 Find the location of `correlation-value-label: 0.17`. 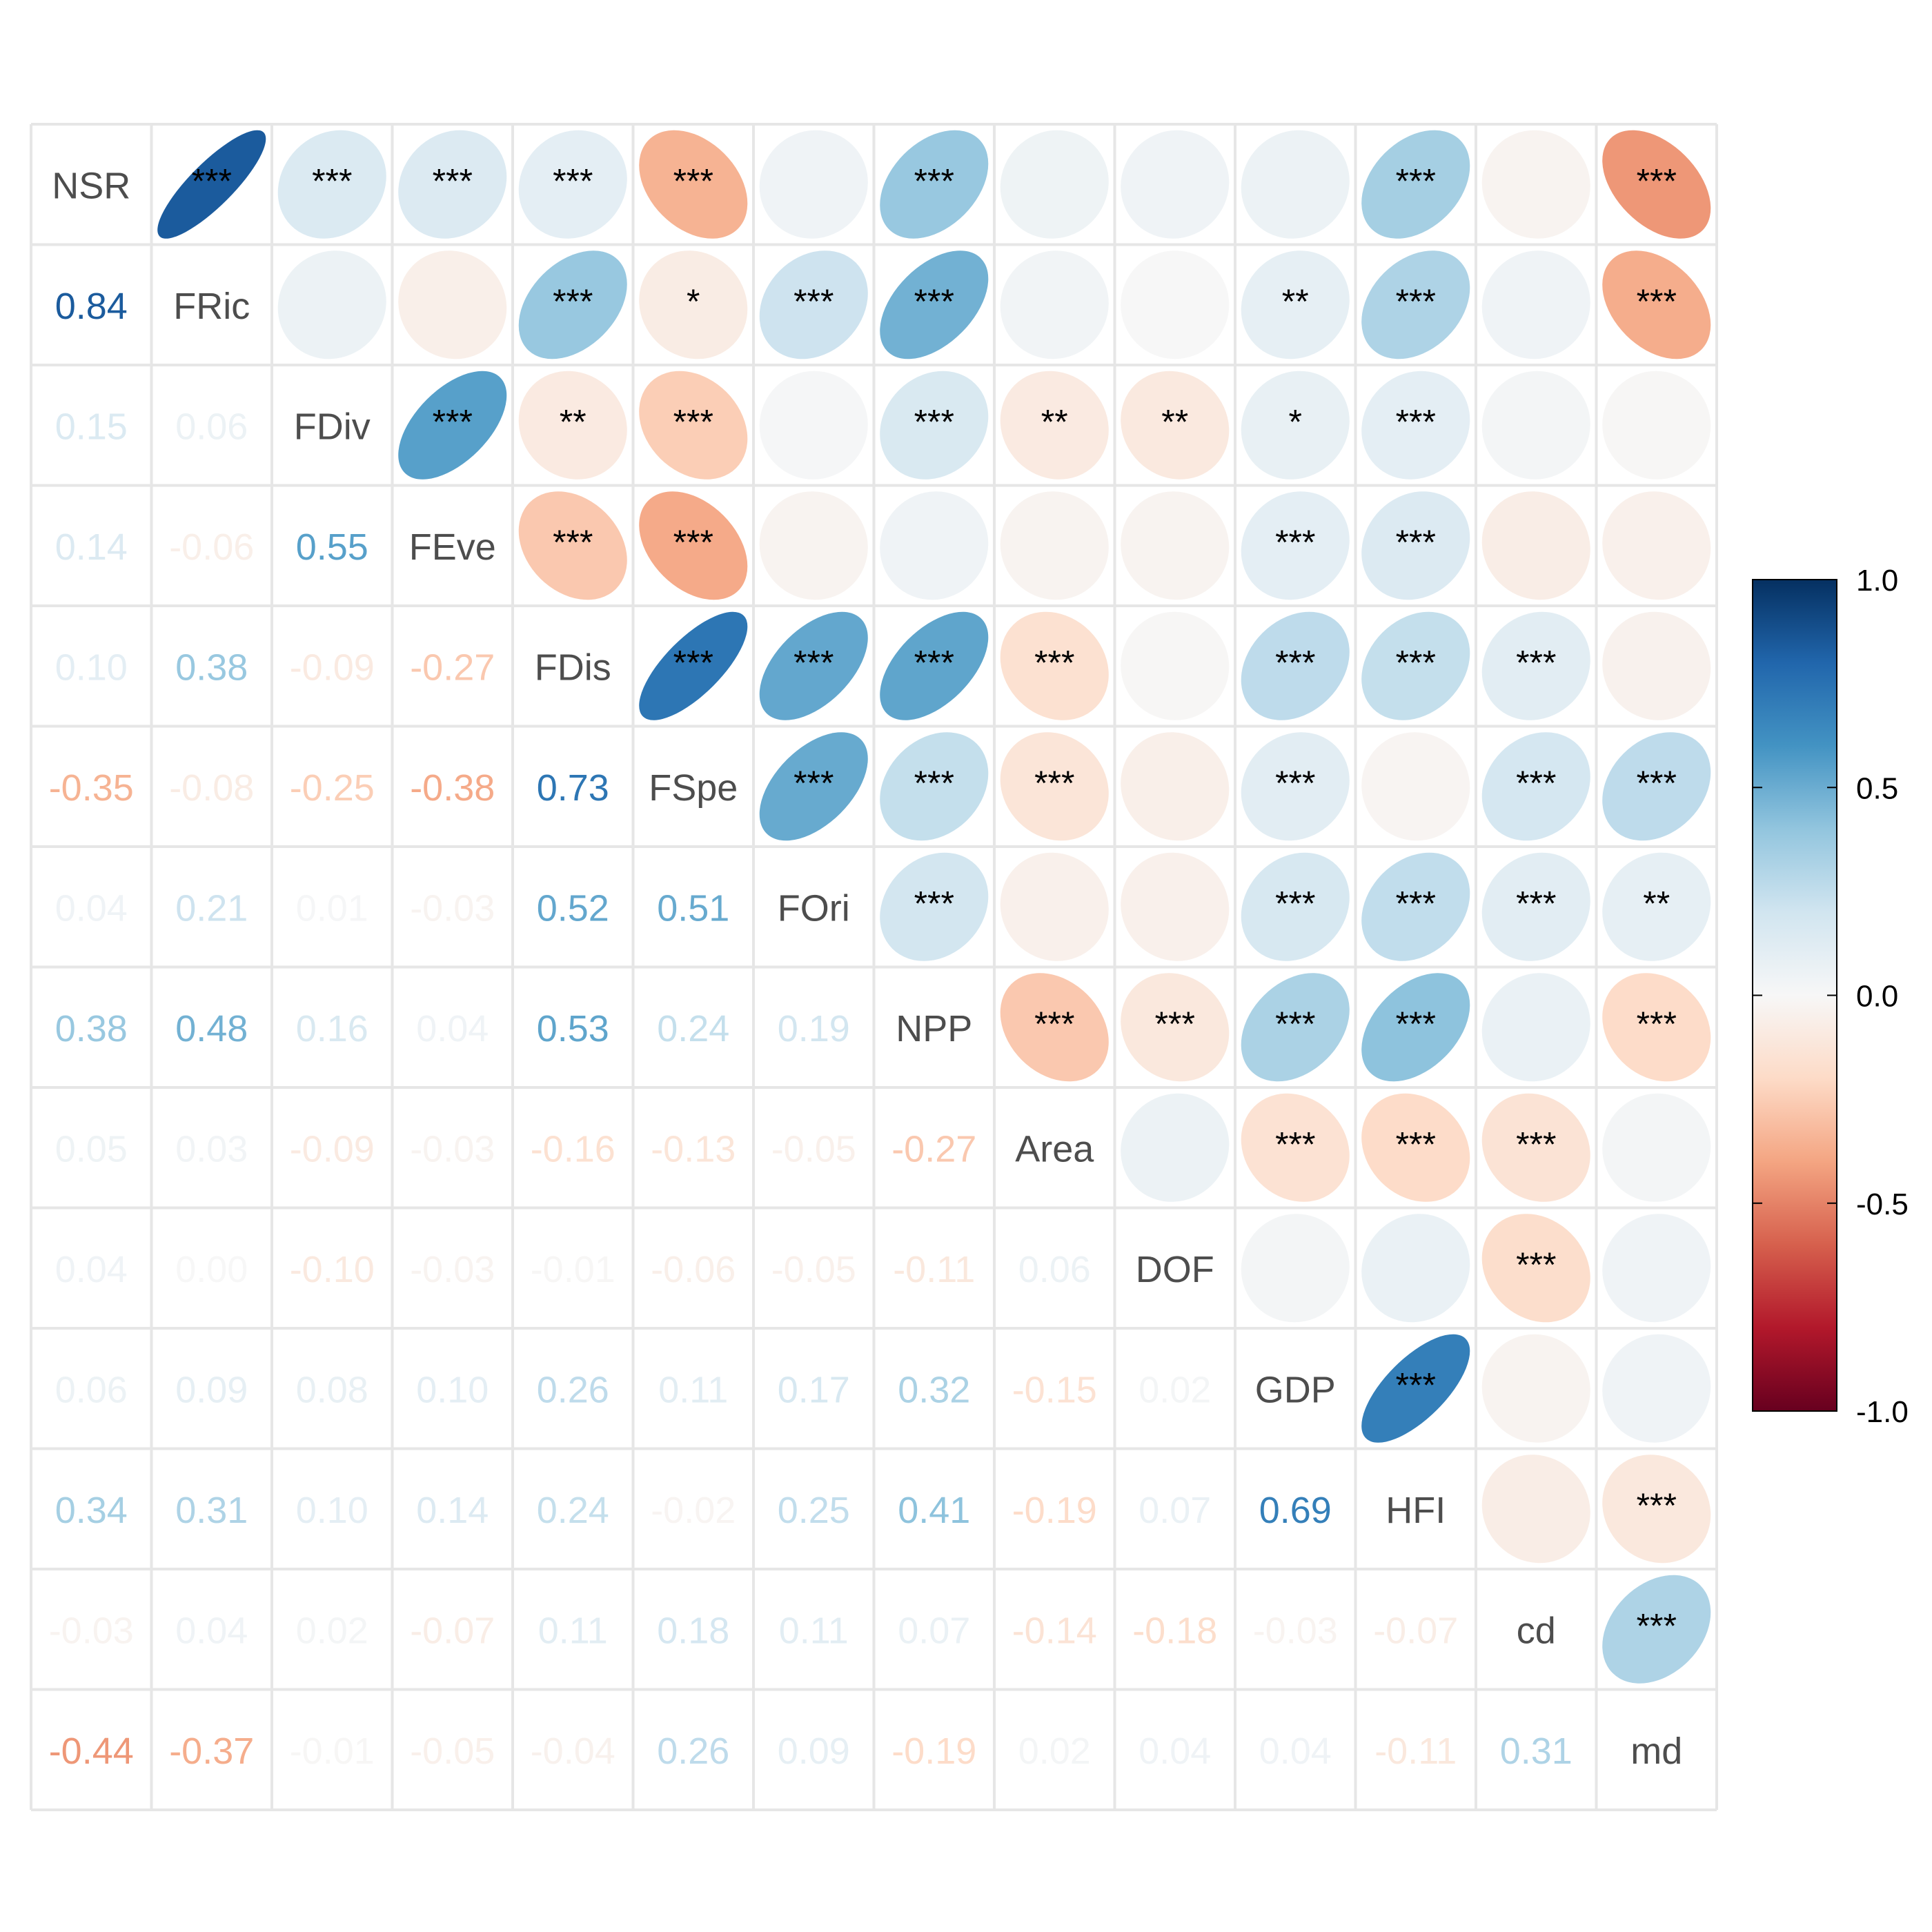

correlation-value-label: 0.17 is located at coordinates (814, 1389).